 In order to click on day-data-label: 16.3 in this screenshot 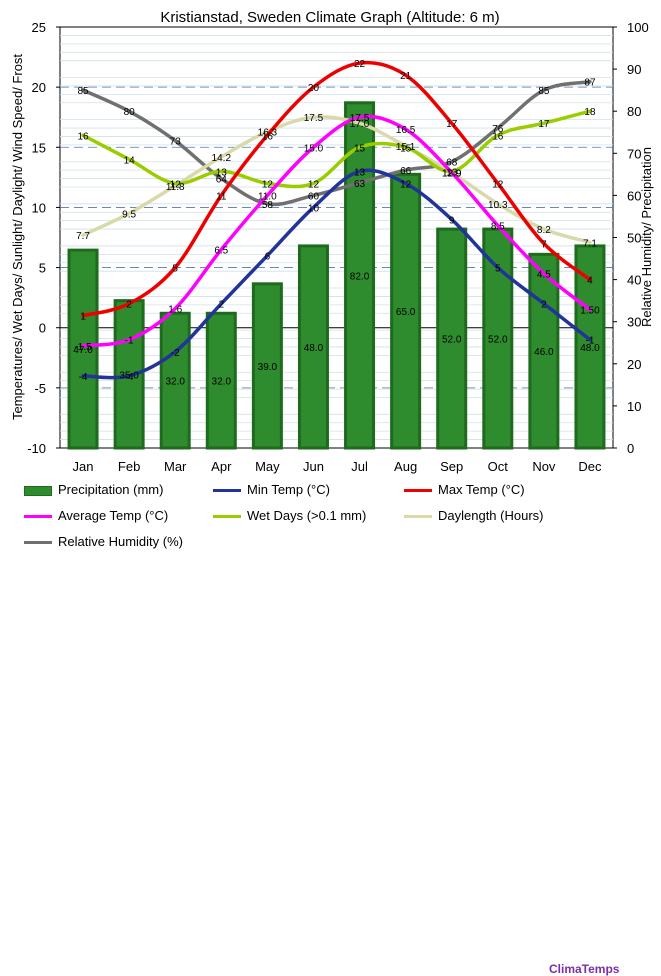, I will do `click(268, 133)`.